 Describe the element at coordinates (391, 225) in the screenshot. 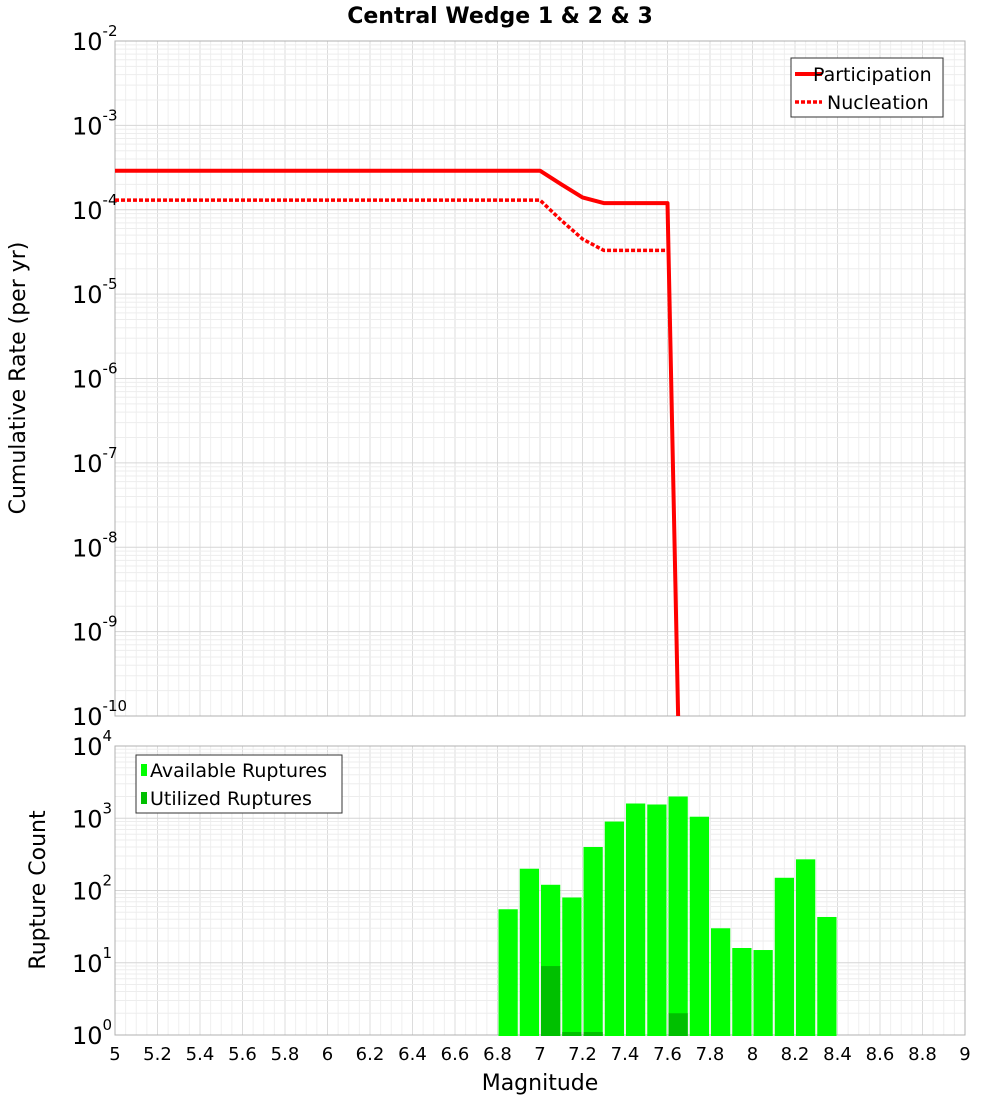

I see `series-line-nucleation` at that location.